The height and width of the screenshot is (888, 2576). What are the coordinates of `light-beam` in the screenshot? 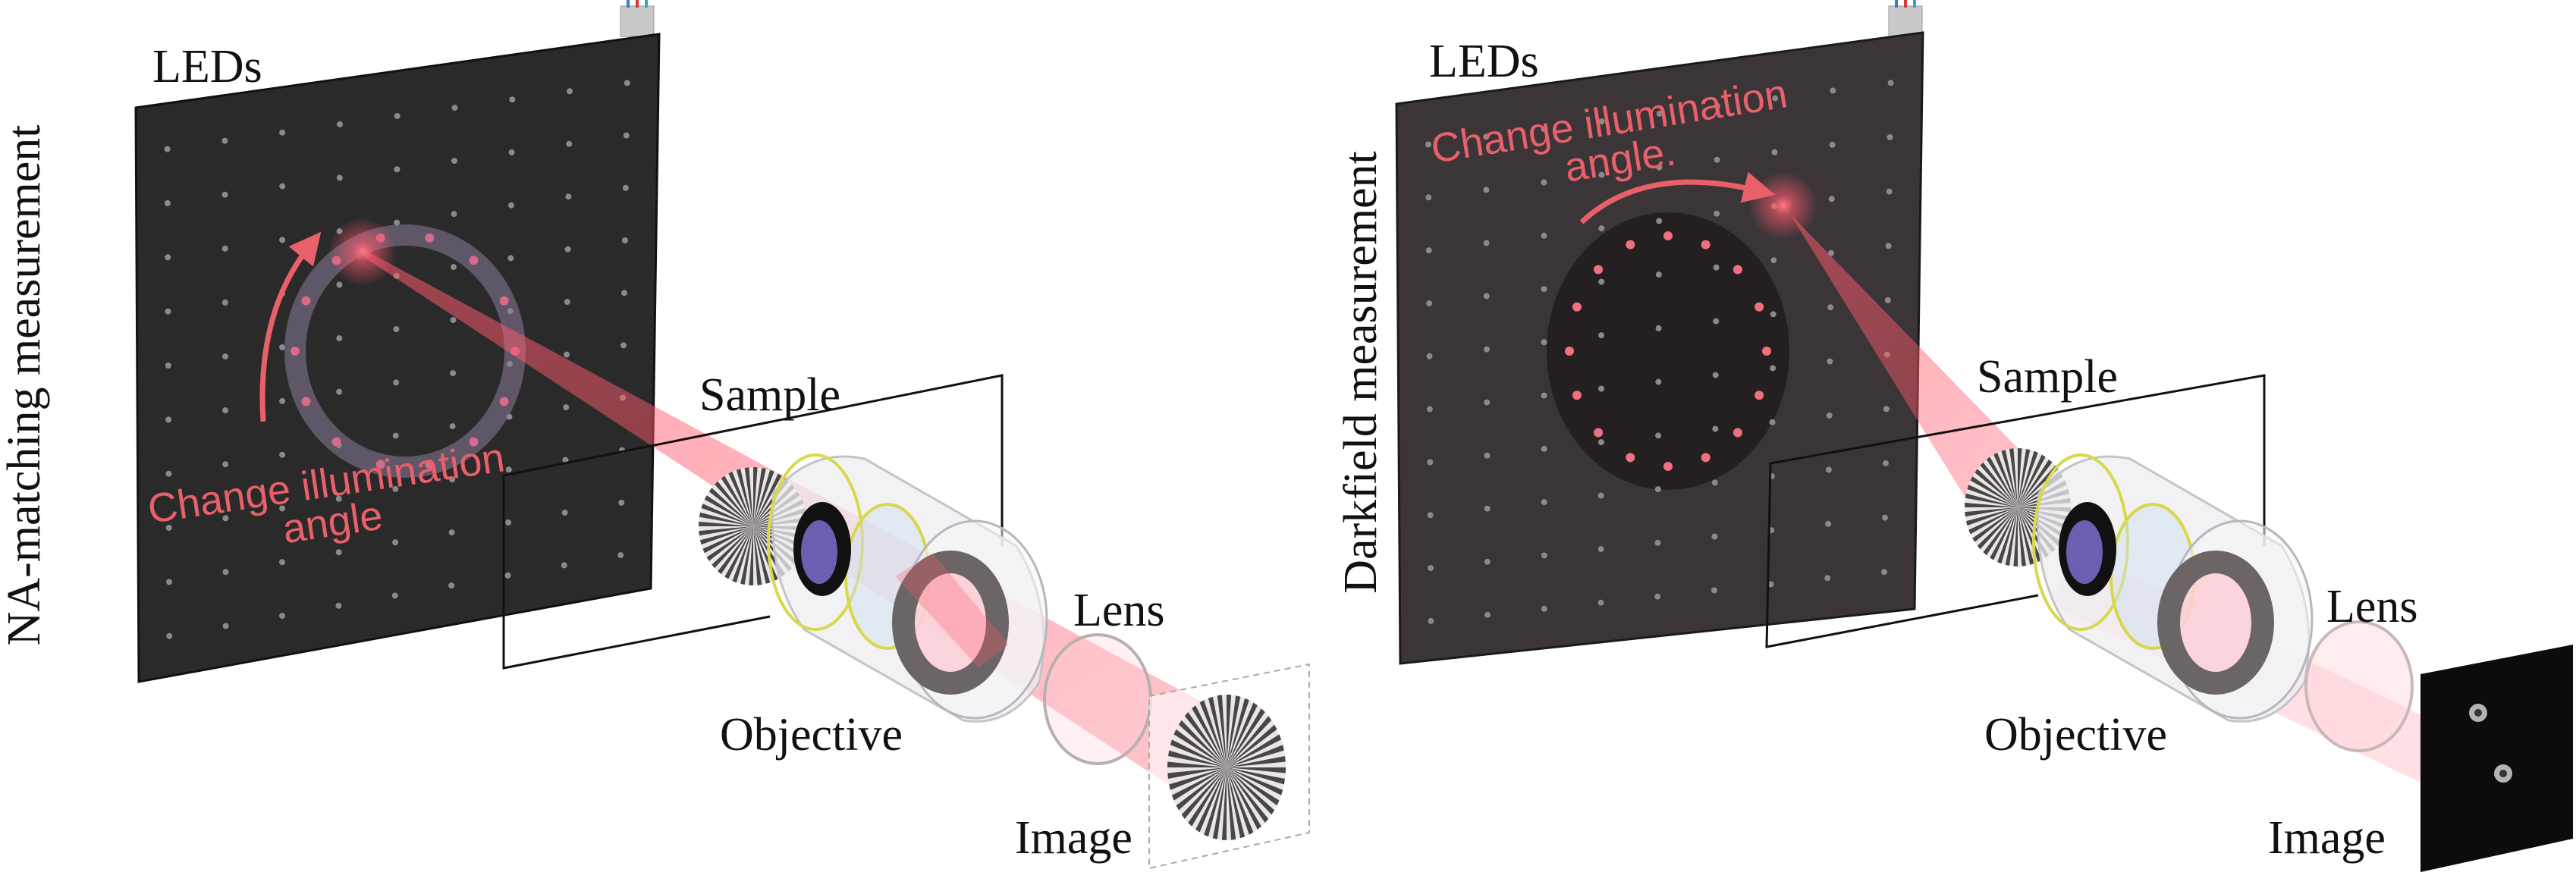 It's located at (1917, 367).